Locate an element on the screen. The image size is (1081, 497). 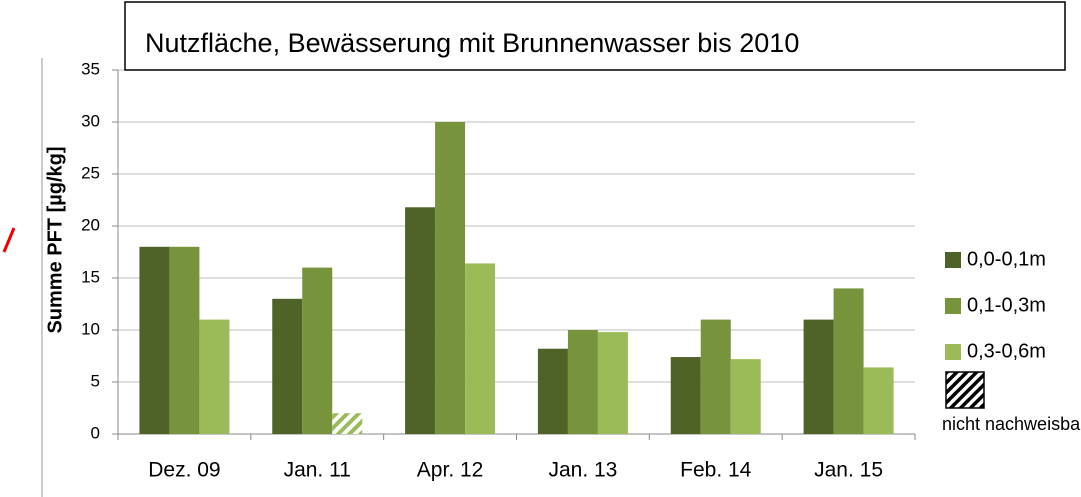
legend-hatch is located at coordinates (965, 390).